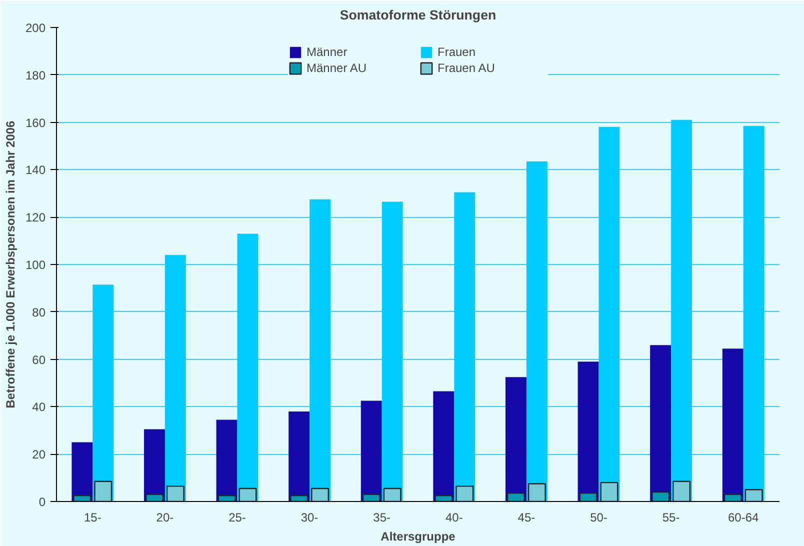 Image resolution: width=804 pixels, height=546 pixels. What do you see at coordinates (599, 517) in the screenshot?
I see `x-tick-label: 50-` at bounding box center [599, 517].